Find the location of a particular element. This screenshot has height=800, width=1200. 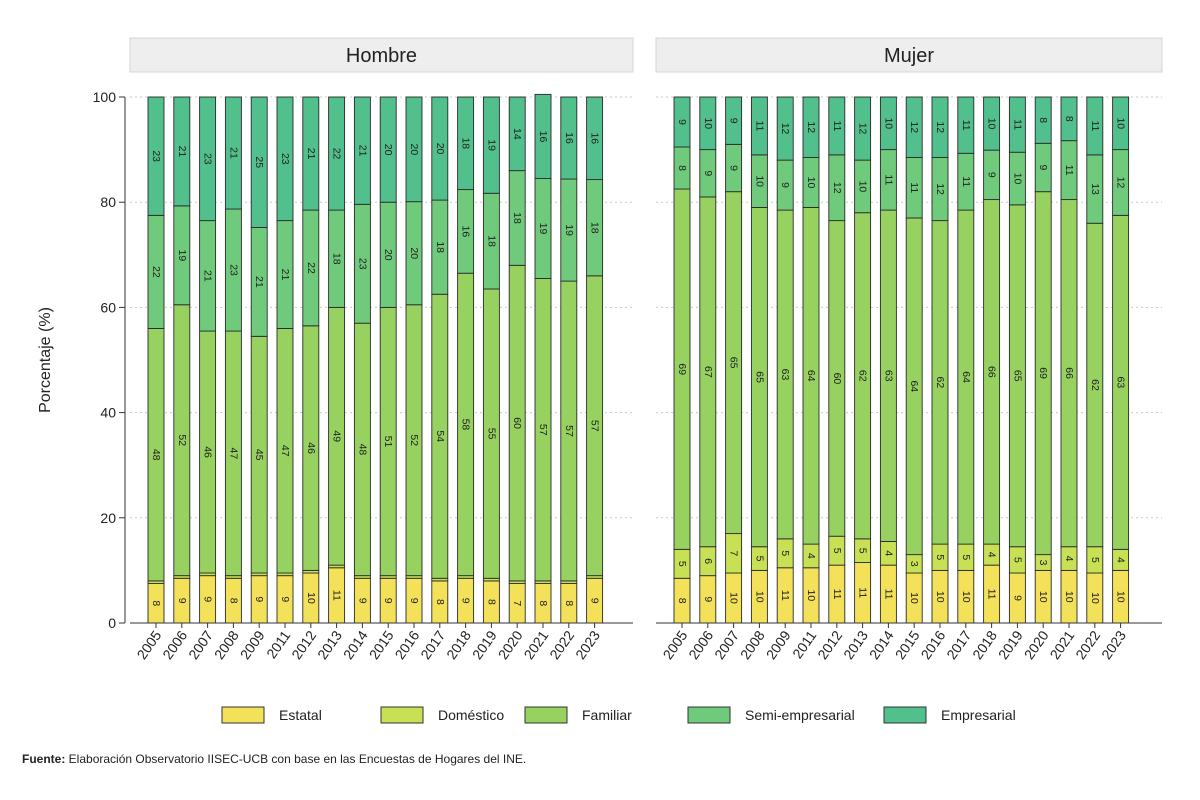

data-label: 65 is located at coordinates (1017, 376).